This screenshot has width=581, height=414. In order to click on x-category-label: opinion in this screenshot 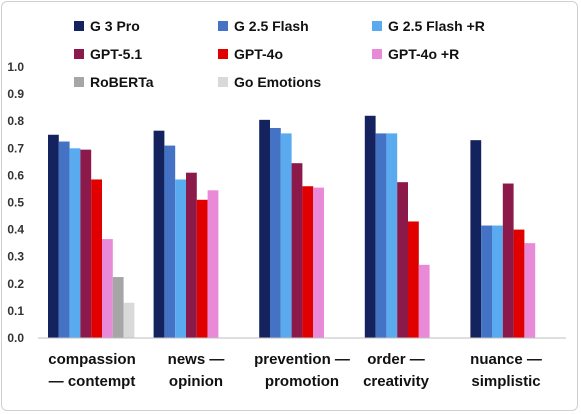, I will do `click(196, 381)`.